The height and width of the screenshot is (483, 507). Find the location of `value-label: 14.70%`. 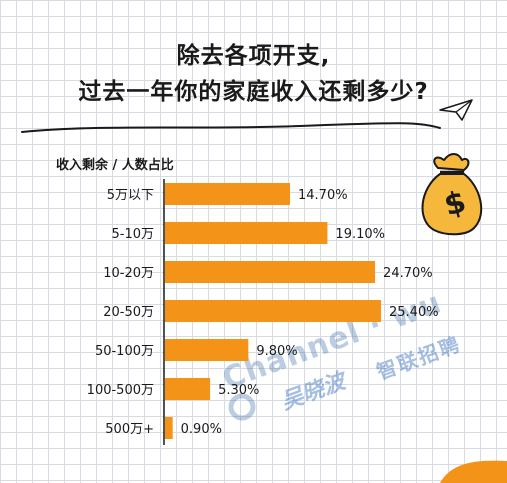

value-label: 14.70% is located at coordinates (323, 195).